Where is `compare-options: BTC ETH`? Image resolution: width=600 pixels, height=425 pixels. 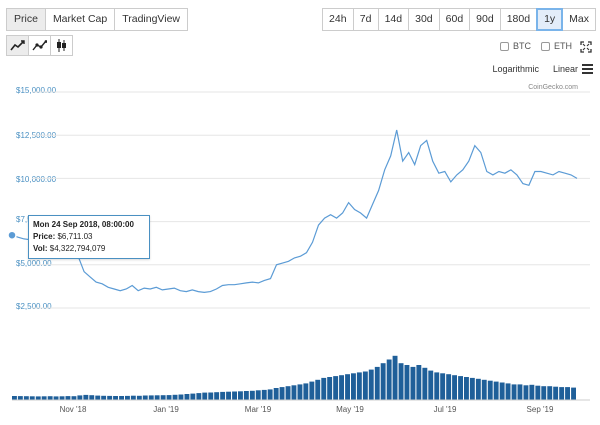 compare-options: BTC ETH is located at coordinates (541, 46).